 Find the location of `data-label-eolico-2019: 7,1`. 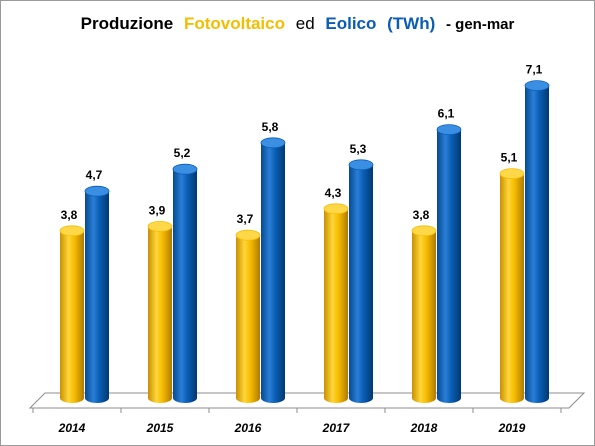

data-label-eolico-2019: 7,1 is located at coordinates (534, 70).